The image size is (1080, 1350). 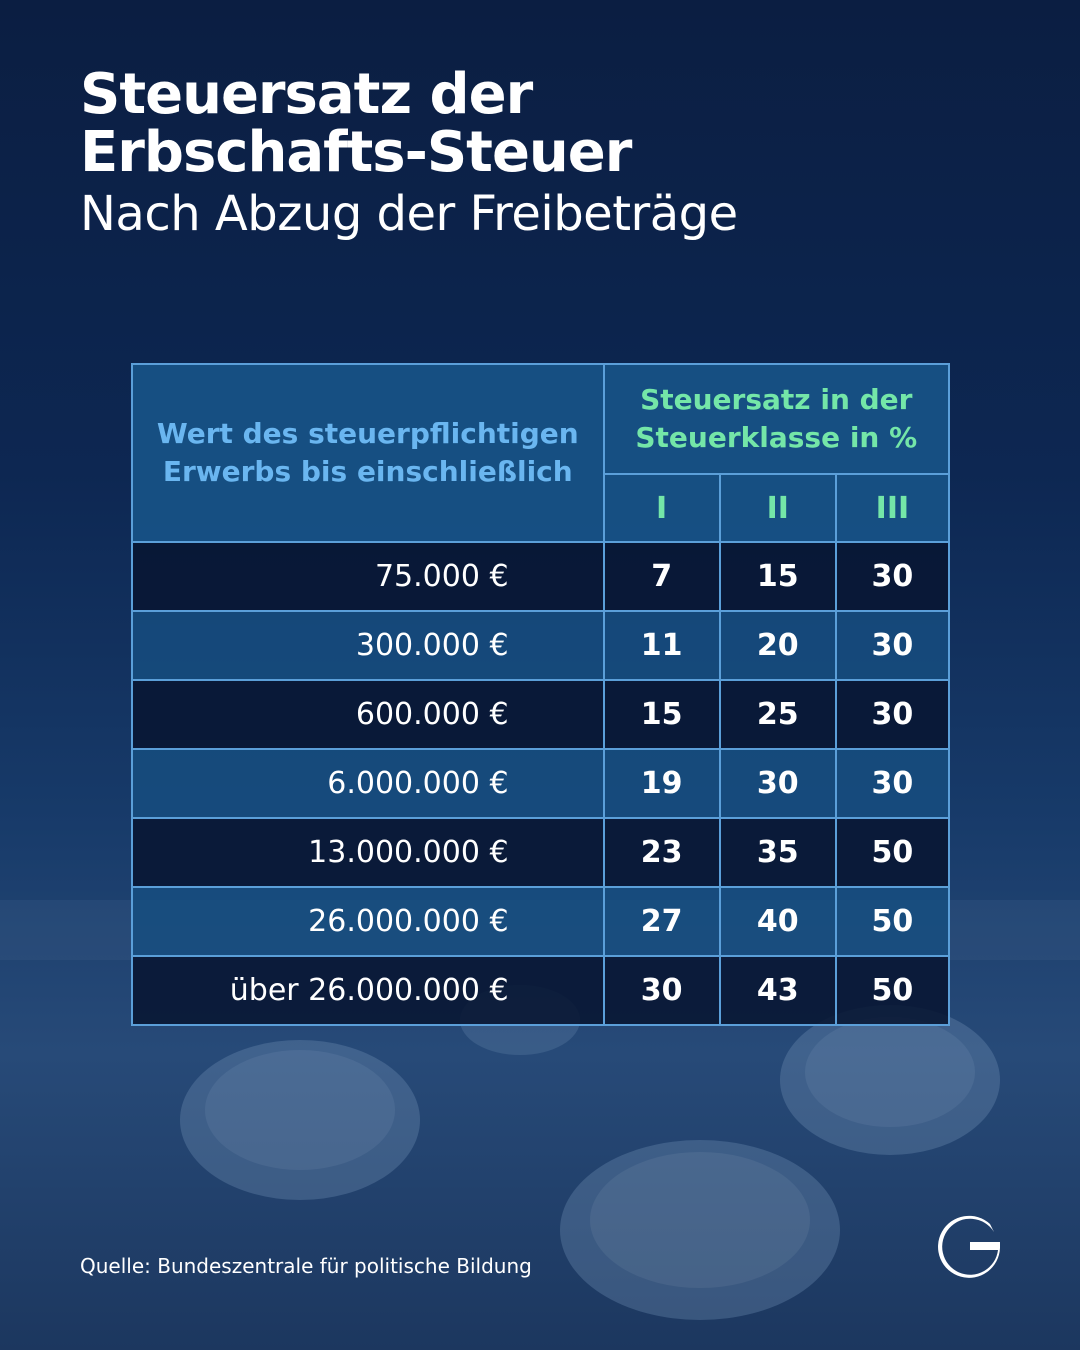 What do you see at coordinates (368, 783) in the screenshot?
I see `amount-cell: 6.000.000 €` at bounding box center [368, 783].